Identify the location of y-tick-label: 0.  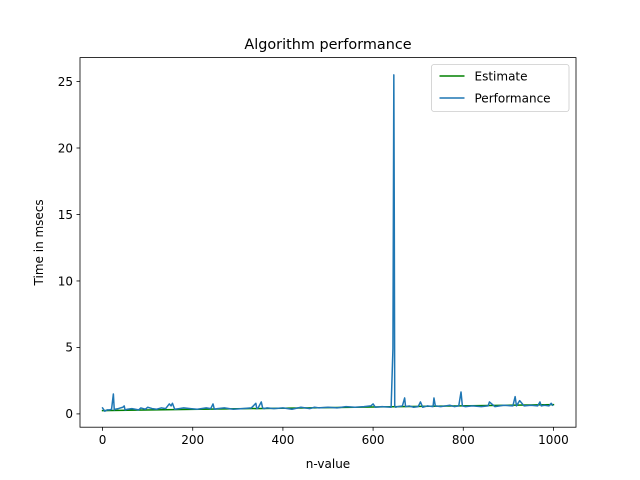
(69, 414).